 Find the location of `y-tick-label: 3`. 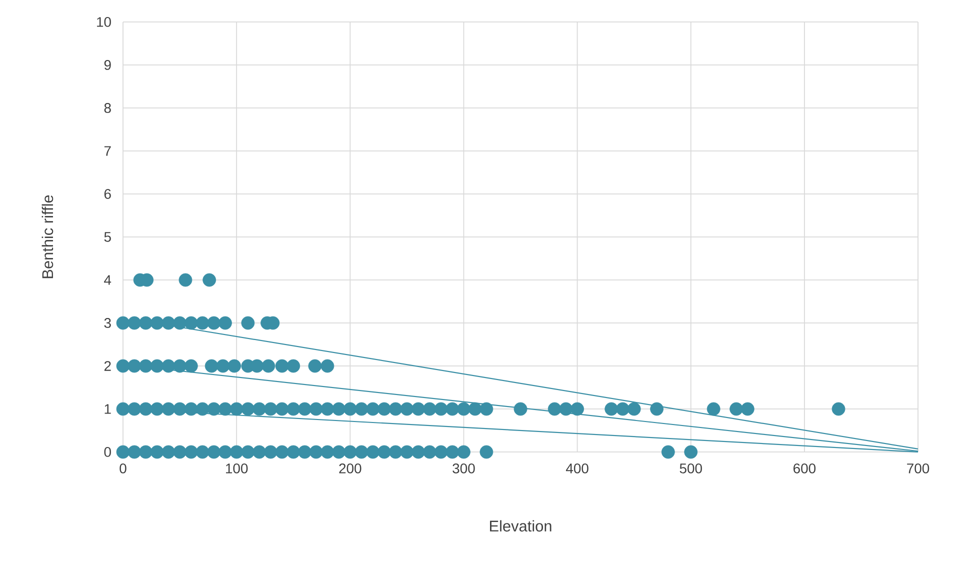

y-tick-label: 3 is located at coordinates (107, 323).